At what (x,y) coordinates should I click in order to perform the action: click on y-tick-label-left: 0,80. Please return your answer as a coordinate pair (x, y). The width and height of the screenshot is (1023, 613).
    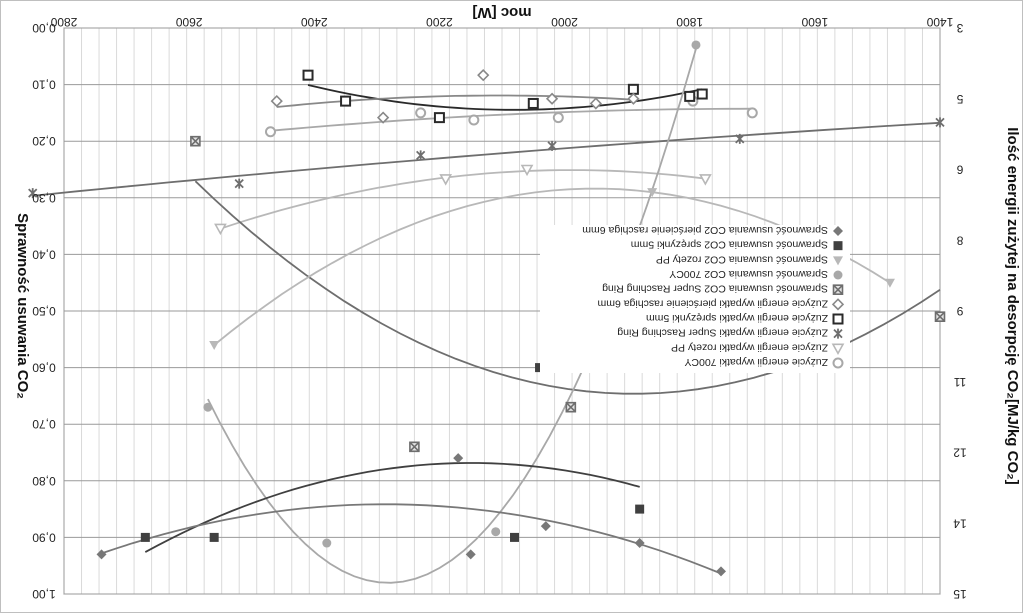
    Looking at the image, I should click on (44, 481).